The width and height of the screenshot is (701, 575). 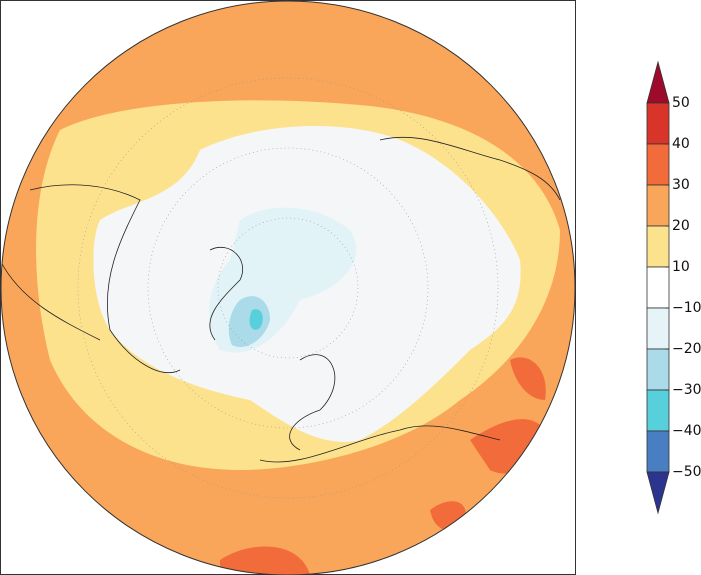 What do you see at coordinates (673, 287) in the screenshot?
I see `colorbar: 50 40 30 20 10 −10 −20 −30 −40 −50` at bounding box center [673, 287].